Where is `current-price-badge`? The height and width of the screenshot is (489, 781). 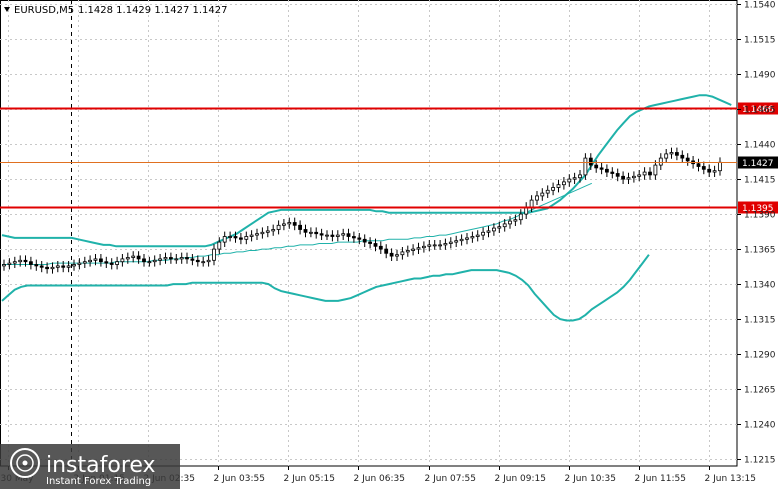 current-price-badge is located at coordinates (758, 162).